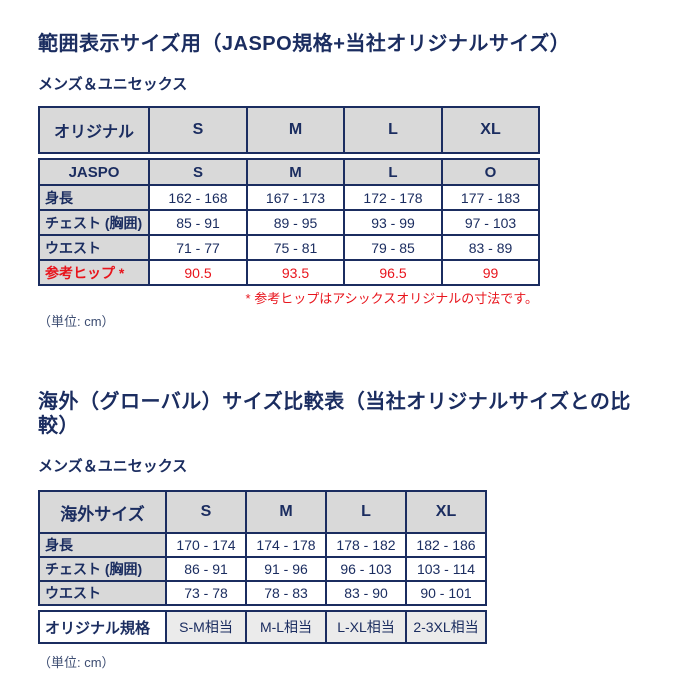  I want to click on hip-footnote: * 参考ヒップはアシックスオリジナルの寸法です。, so click(391, 298).